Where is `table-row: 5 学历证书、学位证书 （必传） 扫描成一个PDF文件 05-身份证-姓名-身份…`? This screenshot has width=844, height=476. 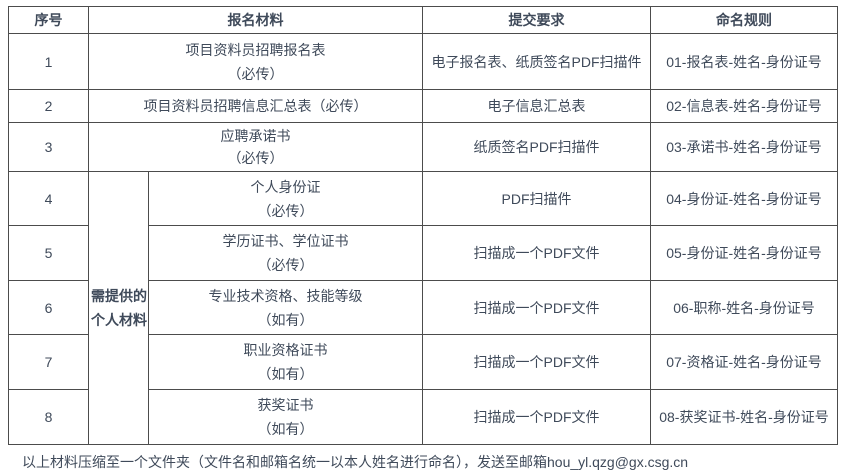 table-row: 5 学历证书、学位证书 （必传） 扫描成一个PDF文件 05-身份证-姓名-身份… is located at coordinates (423, 253).